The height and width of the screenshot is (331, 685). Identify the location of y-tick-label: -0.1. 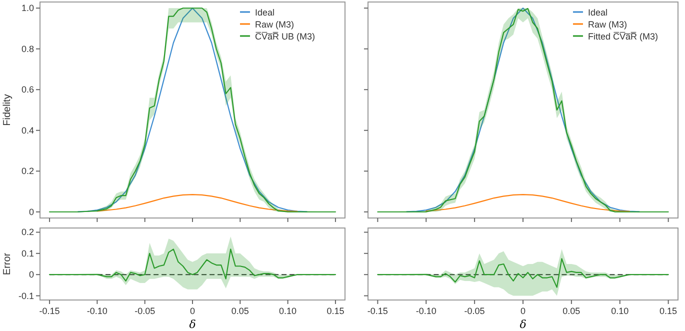
(26, 295).